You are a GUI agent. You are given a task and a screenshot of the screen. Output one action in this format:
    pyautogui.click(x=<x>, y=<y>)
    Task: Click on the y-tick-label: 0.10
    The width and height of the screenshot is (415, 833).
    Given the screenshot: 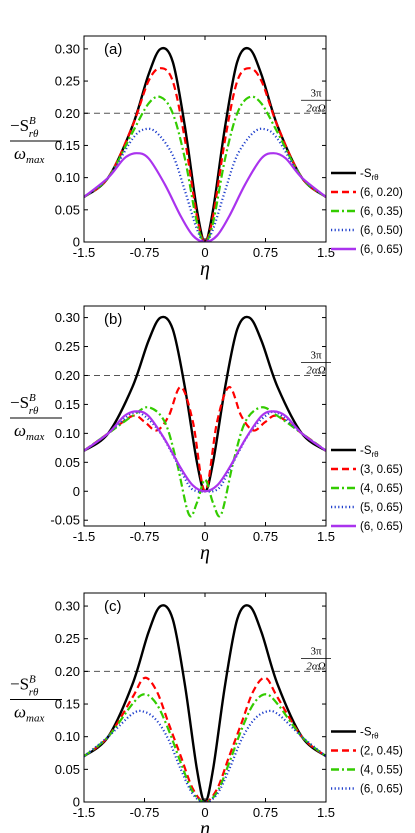 What is the action you would take?
    pyautogui.click(x=67, y=177)
    